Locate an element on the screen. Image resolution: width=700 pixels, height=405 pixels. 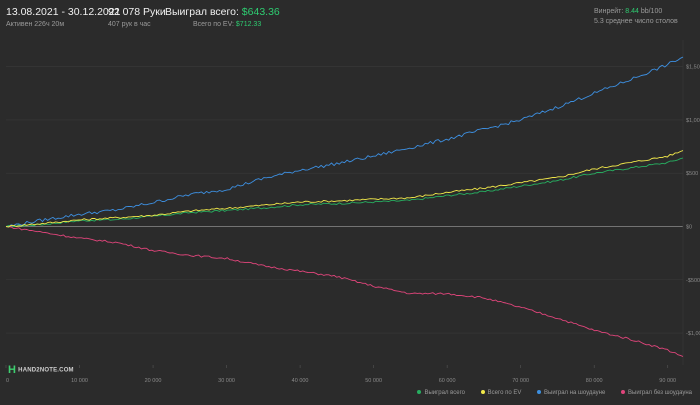
date-block: 13.08.2021 - 30.12.2021 Активен 226ч 20м is located at coordinates (63, 17).